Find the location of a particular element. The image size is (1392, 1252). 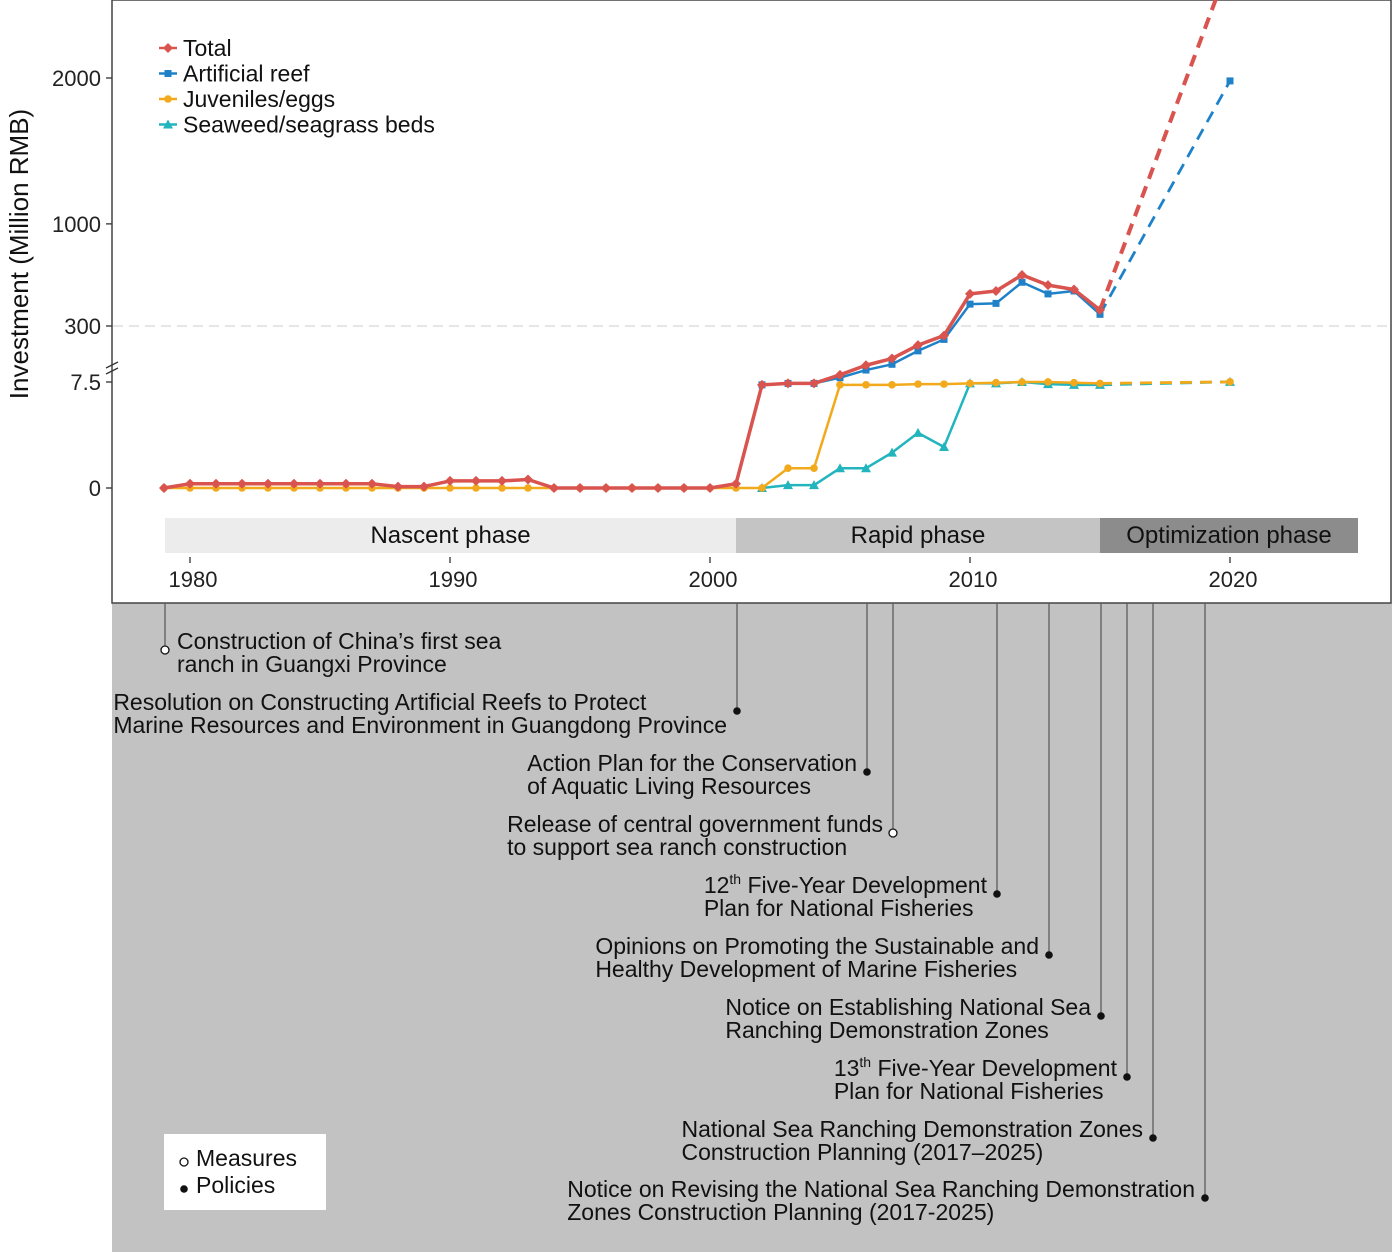

event-text-line: Ranching Demonstration Zones is located at coordinates (886, 1030).